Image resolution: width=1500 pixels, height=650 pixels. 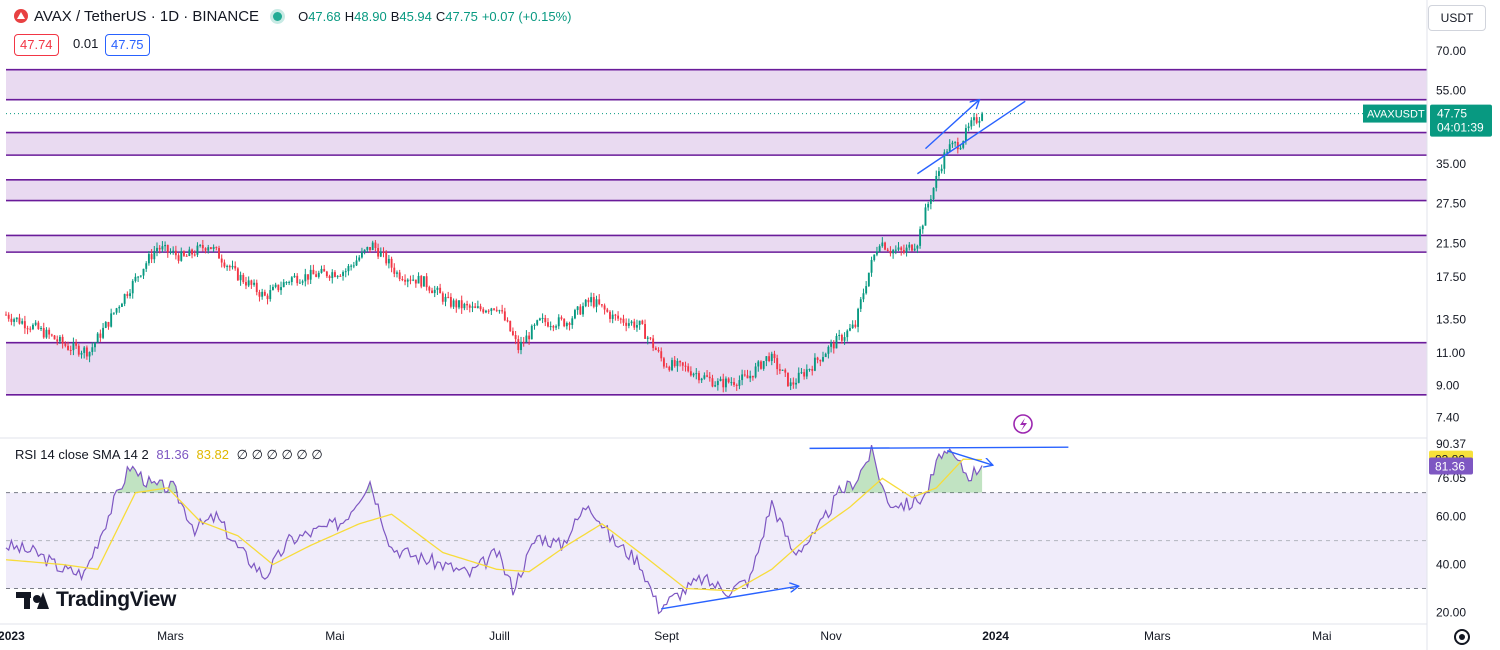 I want to click on sell-price-button: 47.74, so click(x=36, y=45).